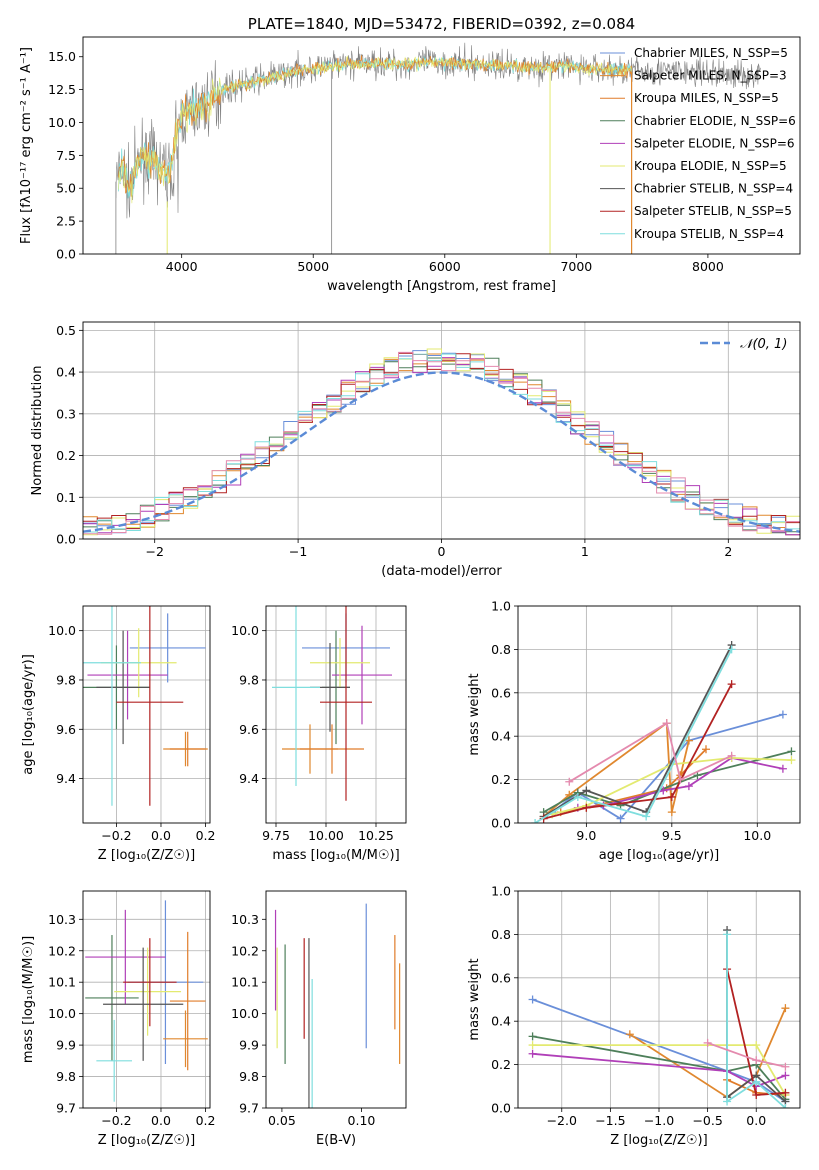 The height and width of the screenshot is (1170, 819). What do you see at coordinates (249, 1108) in the screenshot?
I see `y-tick-label: 9.7` at bounding box center [249, 1108].